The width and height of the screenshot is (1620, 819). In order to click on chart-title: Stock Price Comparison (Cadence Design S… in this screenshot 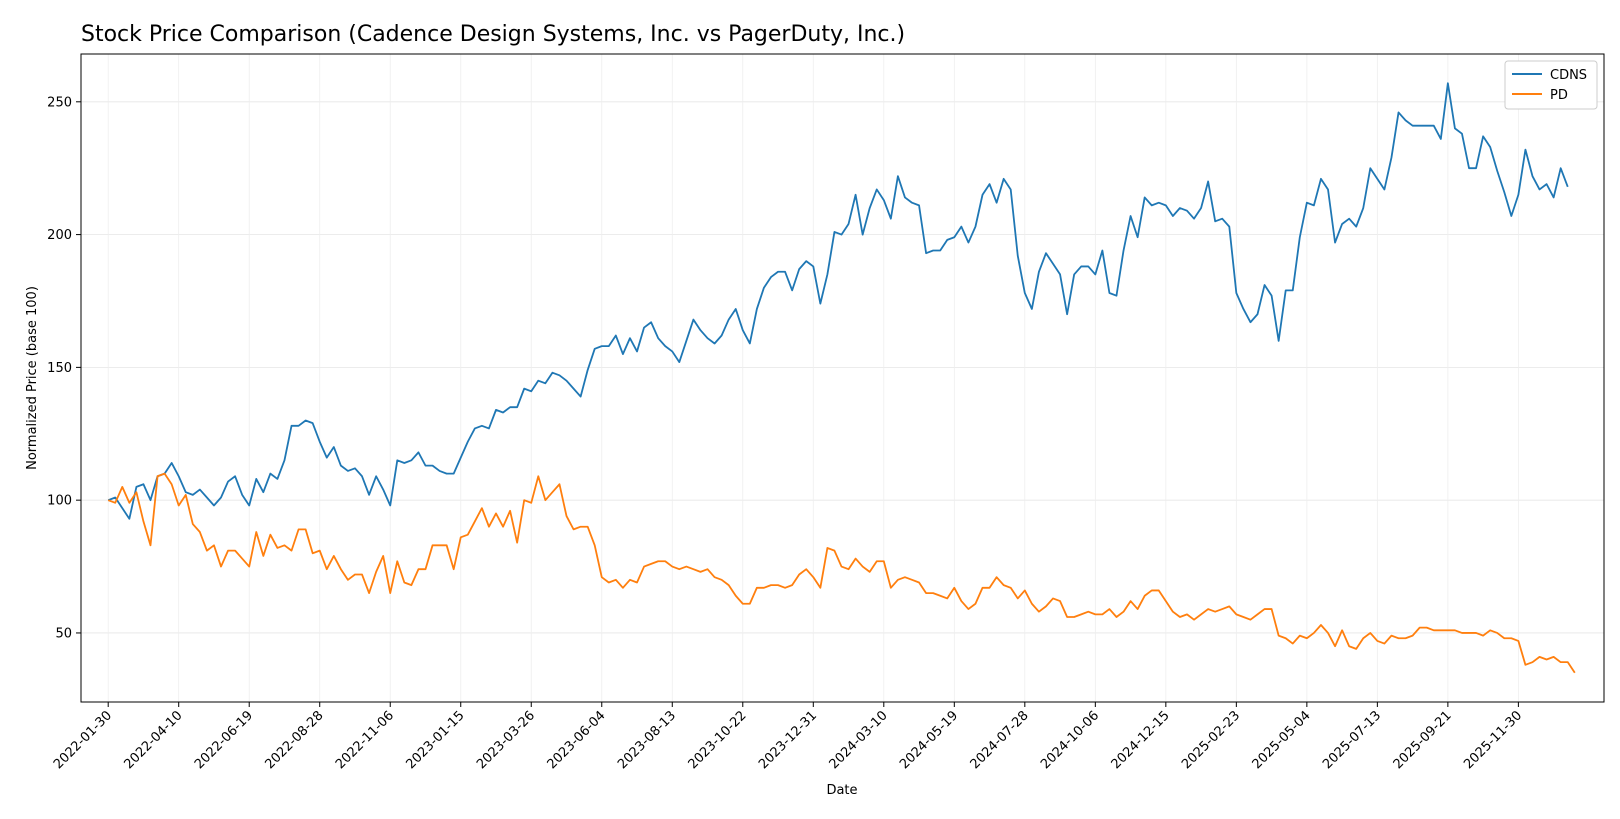, I will do `click(493, 34)`.